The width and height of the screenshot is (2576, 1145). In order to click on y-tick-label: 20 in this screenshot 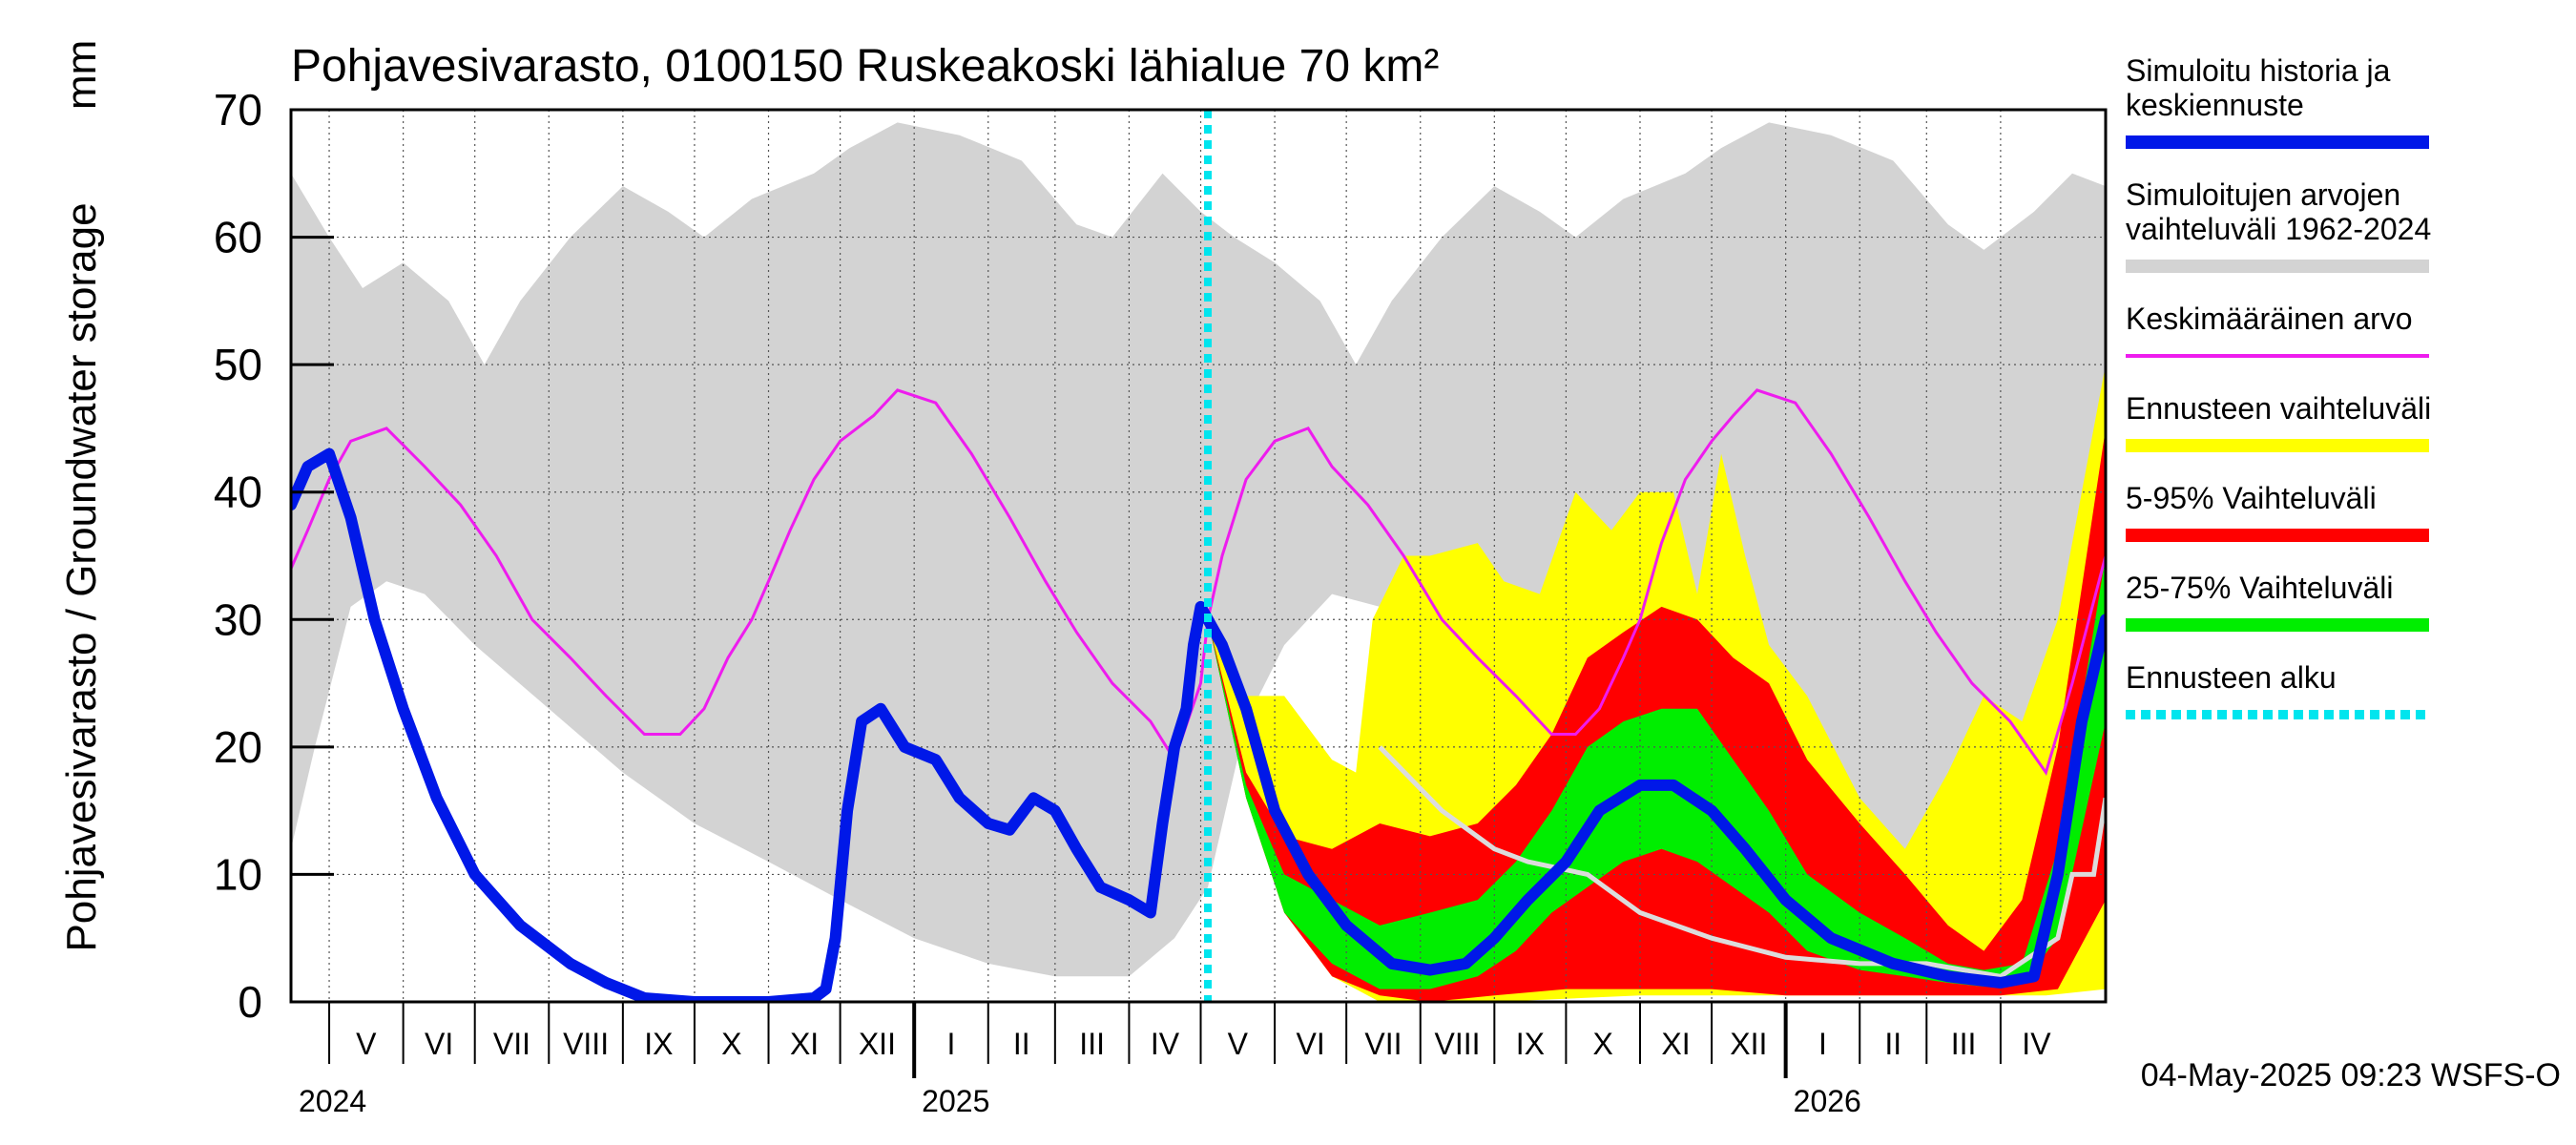, I will do `click(238, 747)`.